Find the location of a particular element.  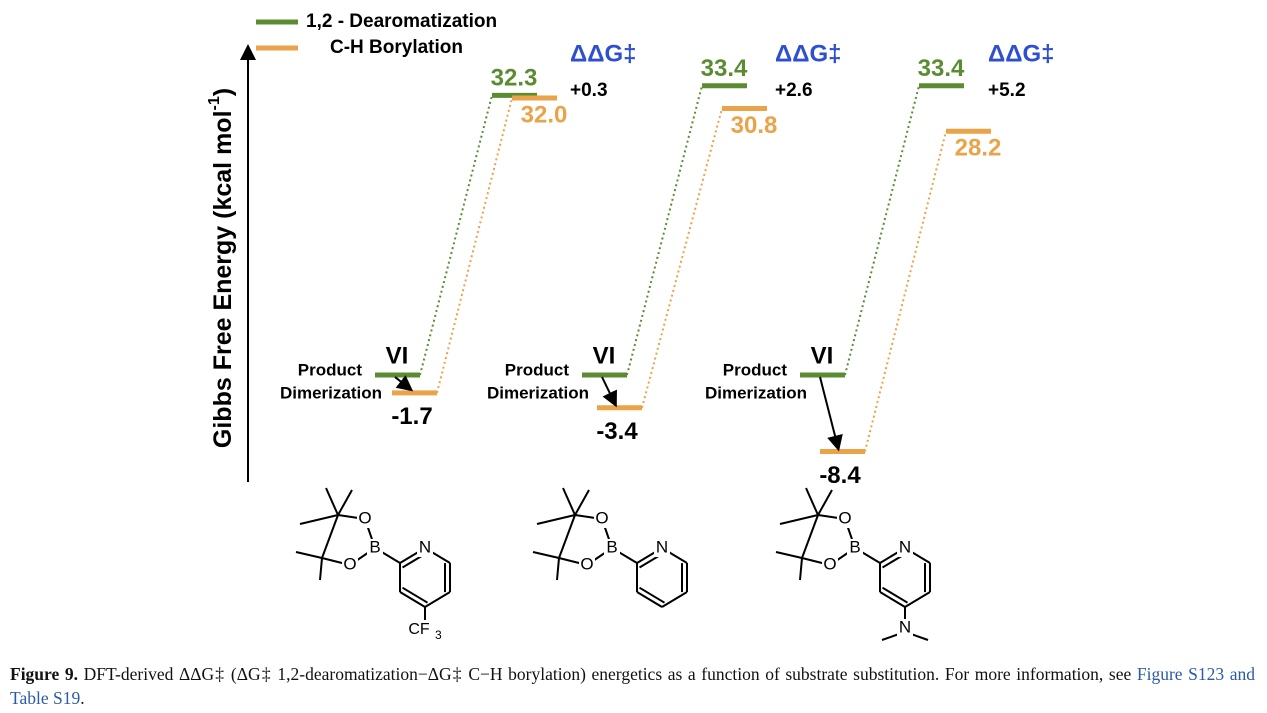

axis-label-sup: -1 is located at coordinates (214, 103).